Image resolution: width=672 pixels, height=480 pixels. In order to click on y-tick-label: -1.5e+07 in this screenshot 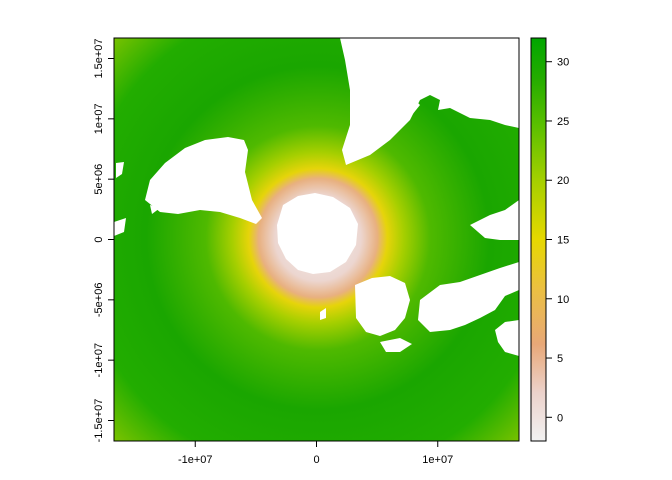, I will do `click(99, 421)`.